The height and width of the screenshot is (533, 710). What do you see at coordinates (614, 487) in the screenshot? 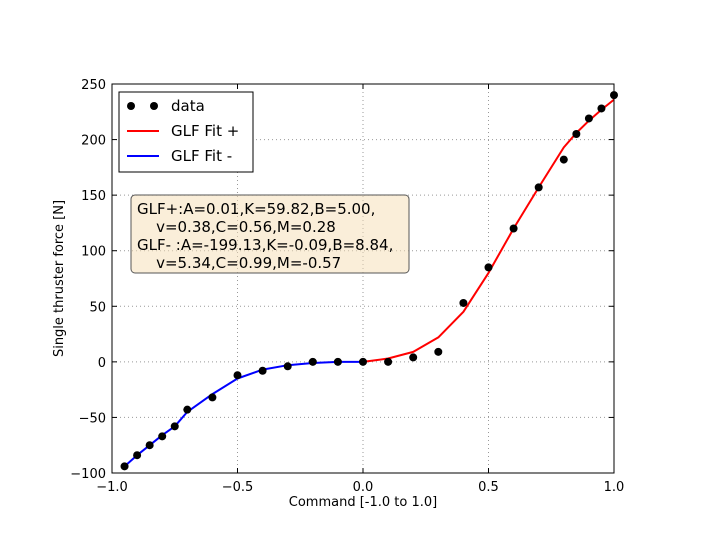
I see `x-tick-label: 1.0` at bounding box center [614, 487].